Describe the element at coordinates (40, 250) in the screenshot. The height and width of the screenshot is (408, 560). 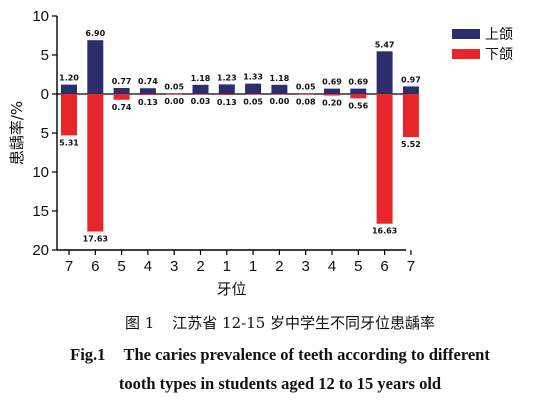
I see `y-tick-label: 20` at that location.